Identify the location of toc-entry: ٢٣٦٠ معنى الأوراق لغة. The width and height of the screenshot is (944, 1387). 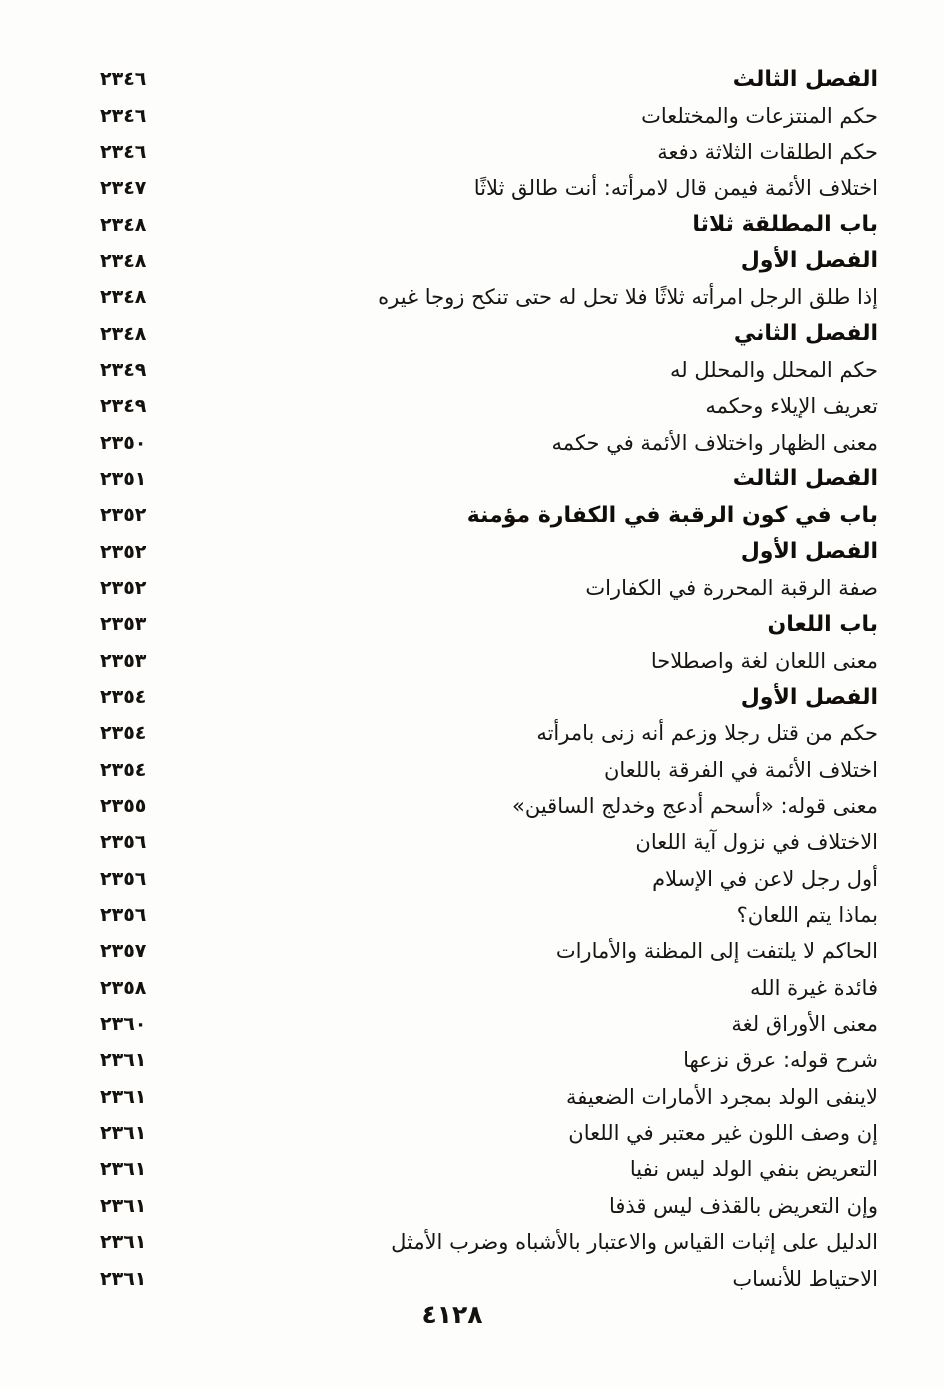
(489, 1024).